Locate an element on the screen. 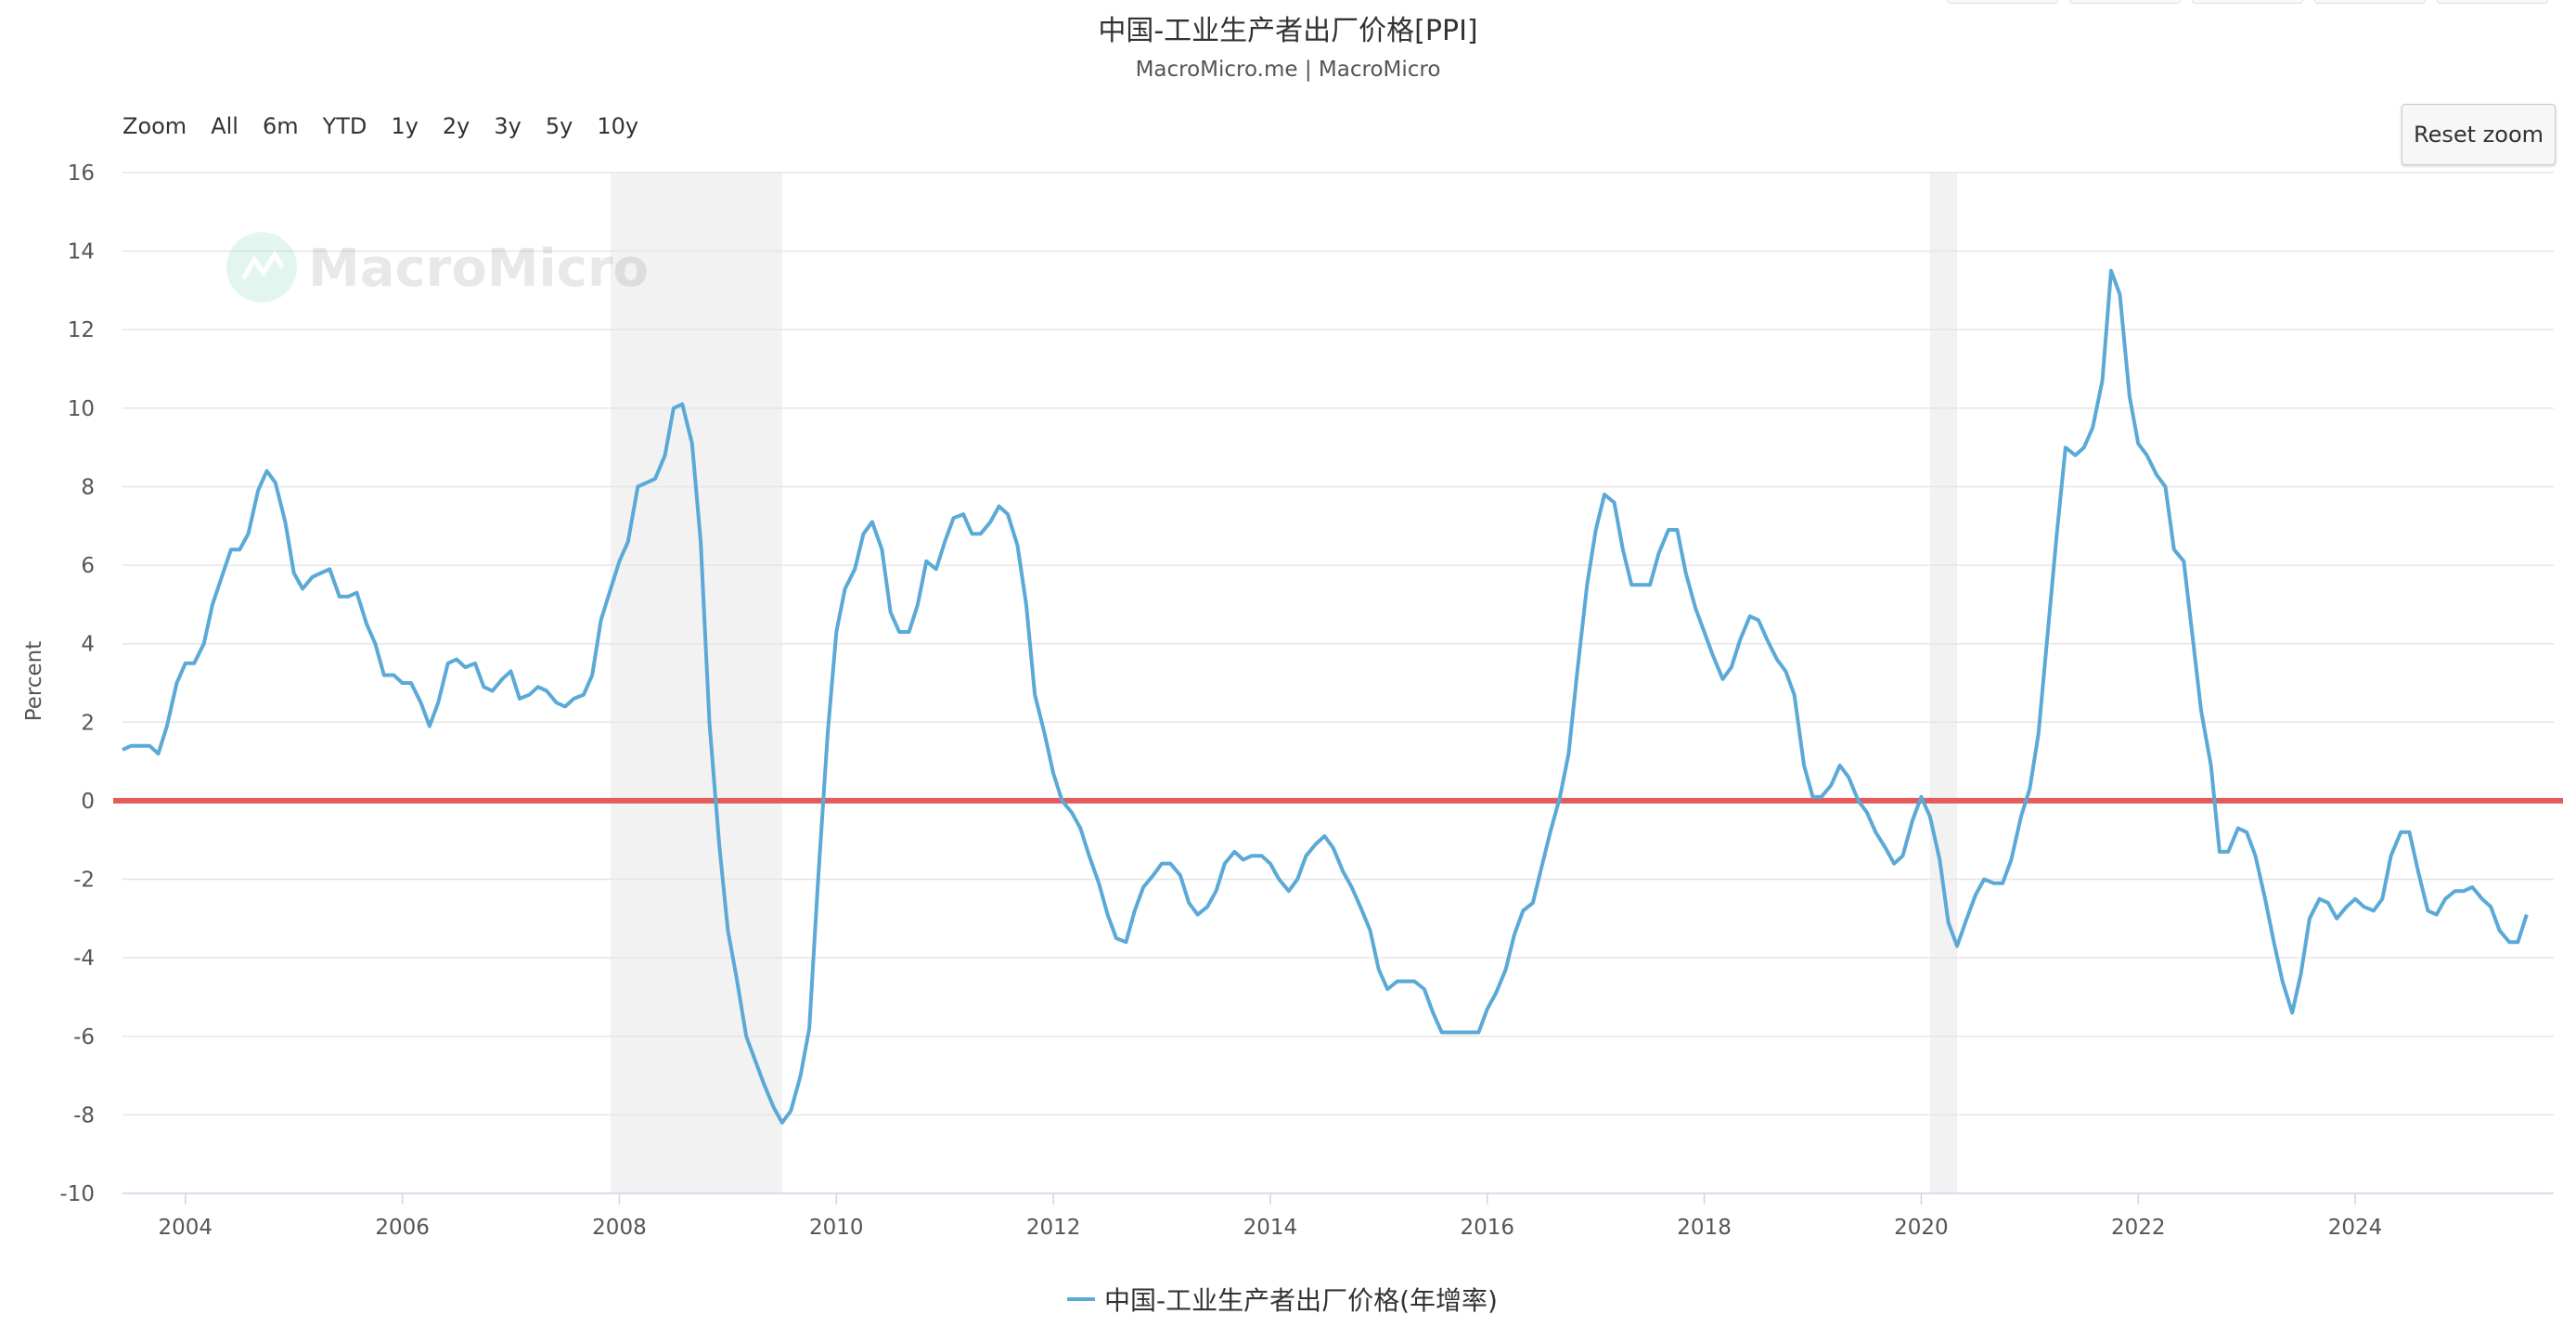 This screenshot has height=1327, width=2576. y-tick-label: 4 is located at coordinates (88, 645).